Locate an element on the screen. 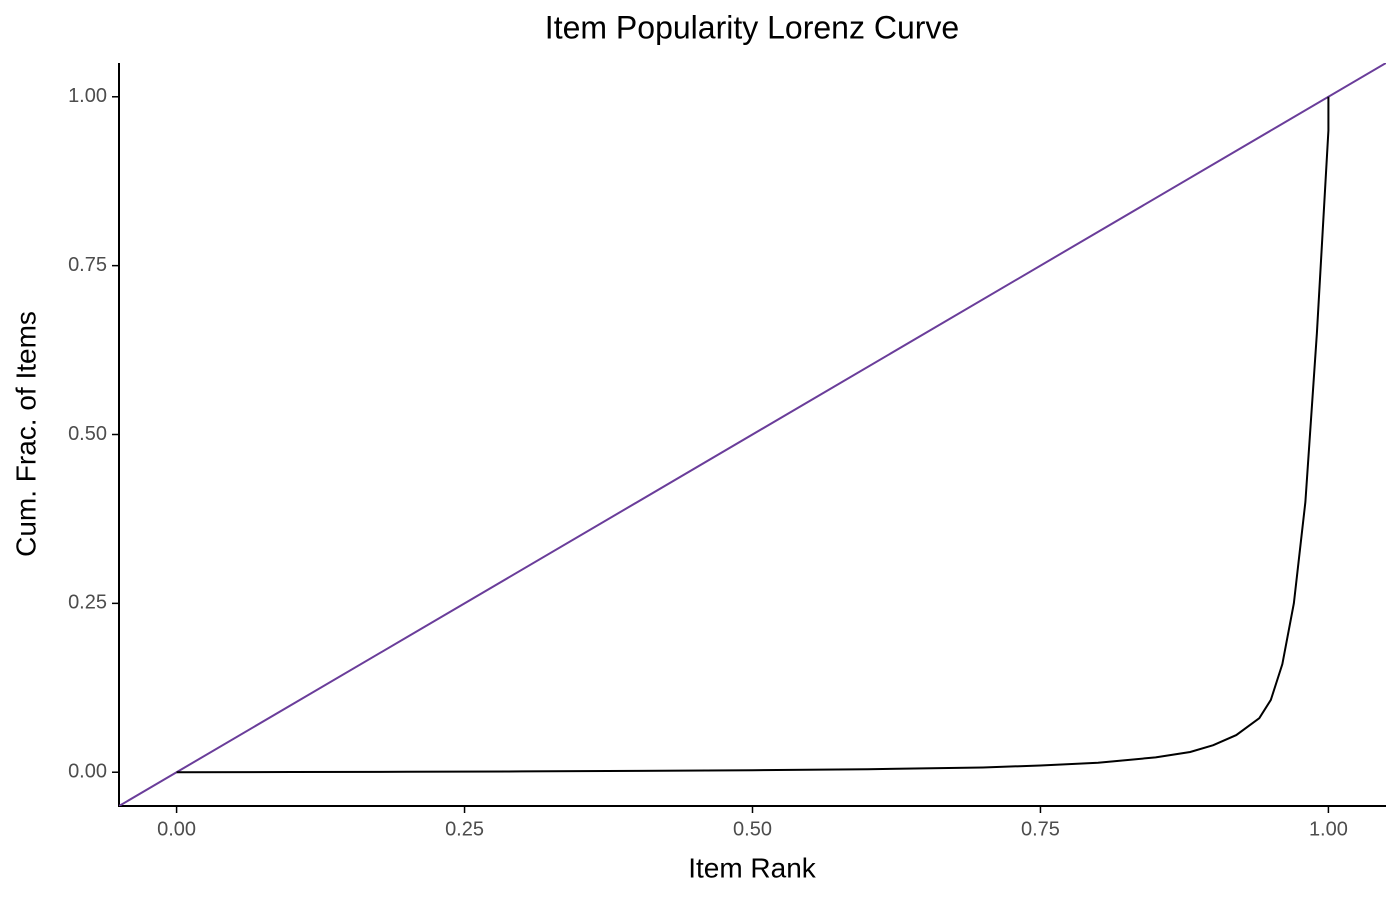 The image size is (1400, 905). x-tick-label: 0.25 is located at coordinates (464, 829).